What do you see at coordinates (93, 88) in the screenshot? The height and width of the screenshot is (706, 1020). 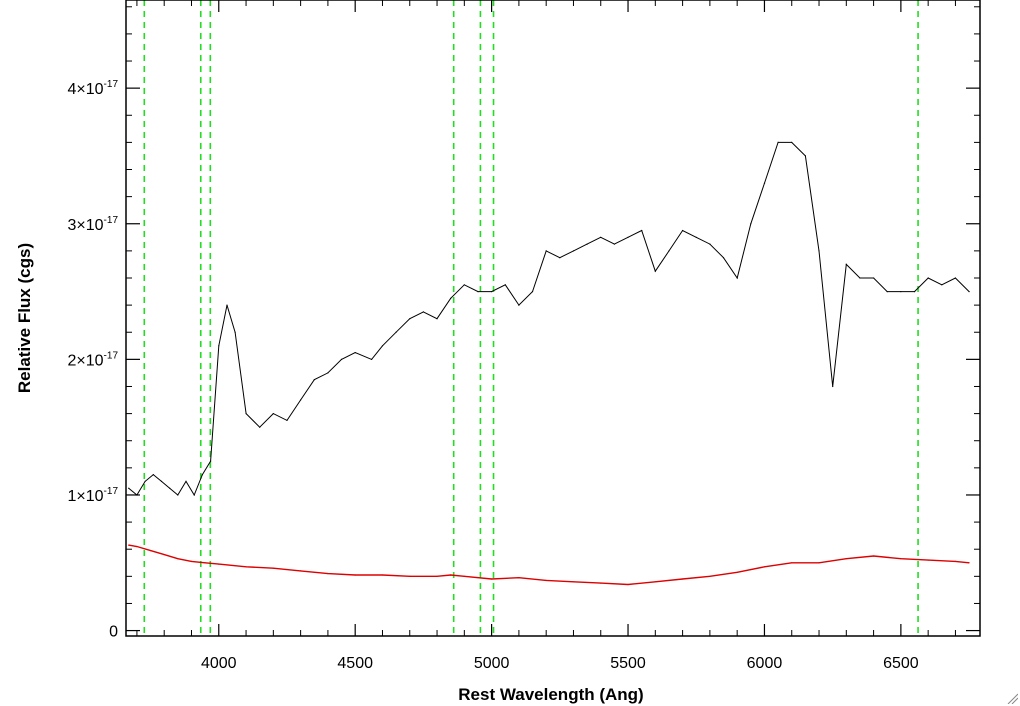 I see `y-tick-label: 4×10⁻¹⁷` at bounding box center [93, 88].